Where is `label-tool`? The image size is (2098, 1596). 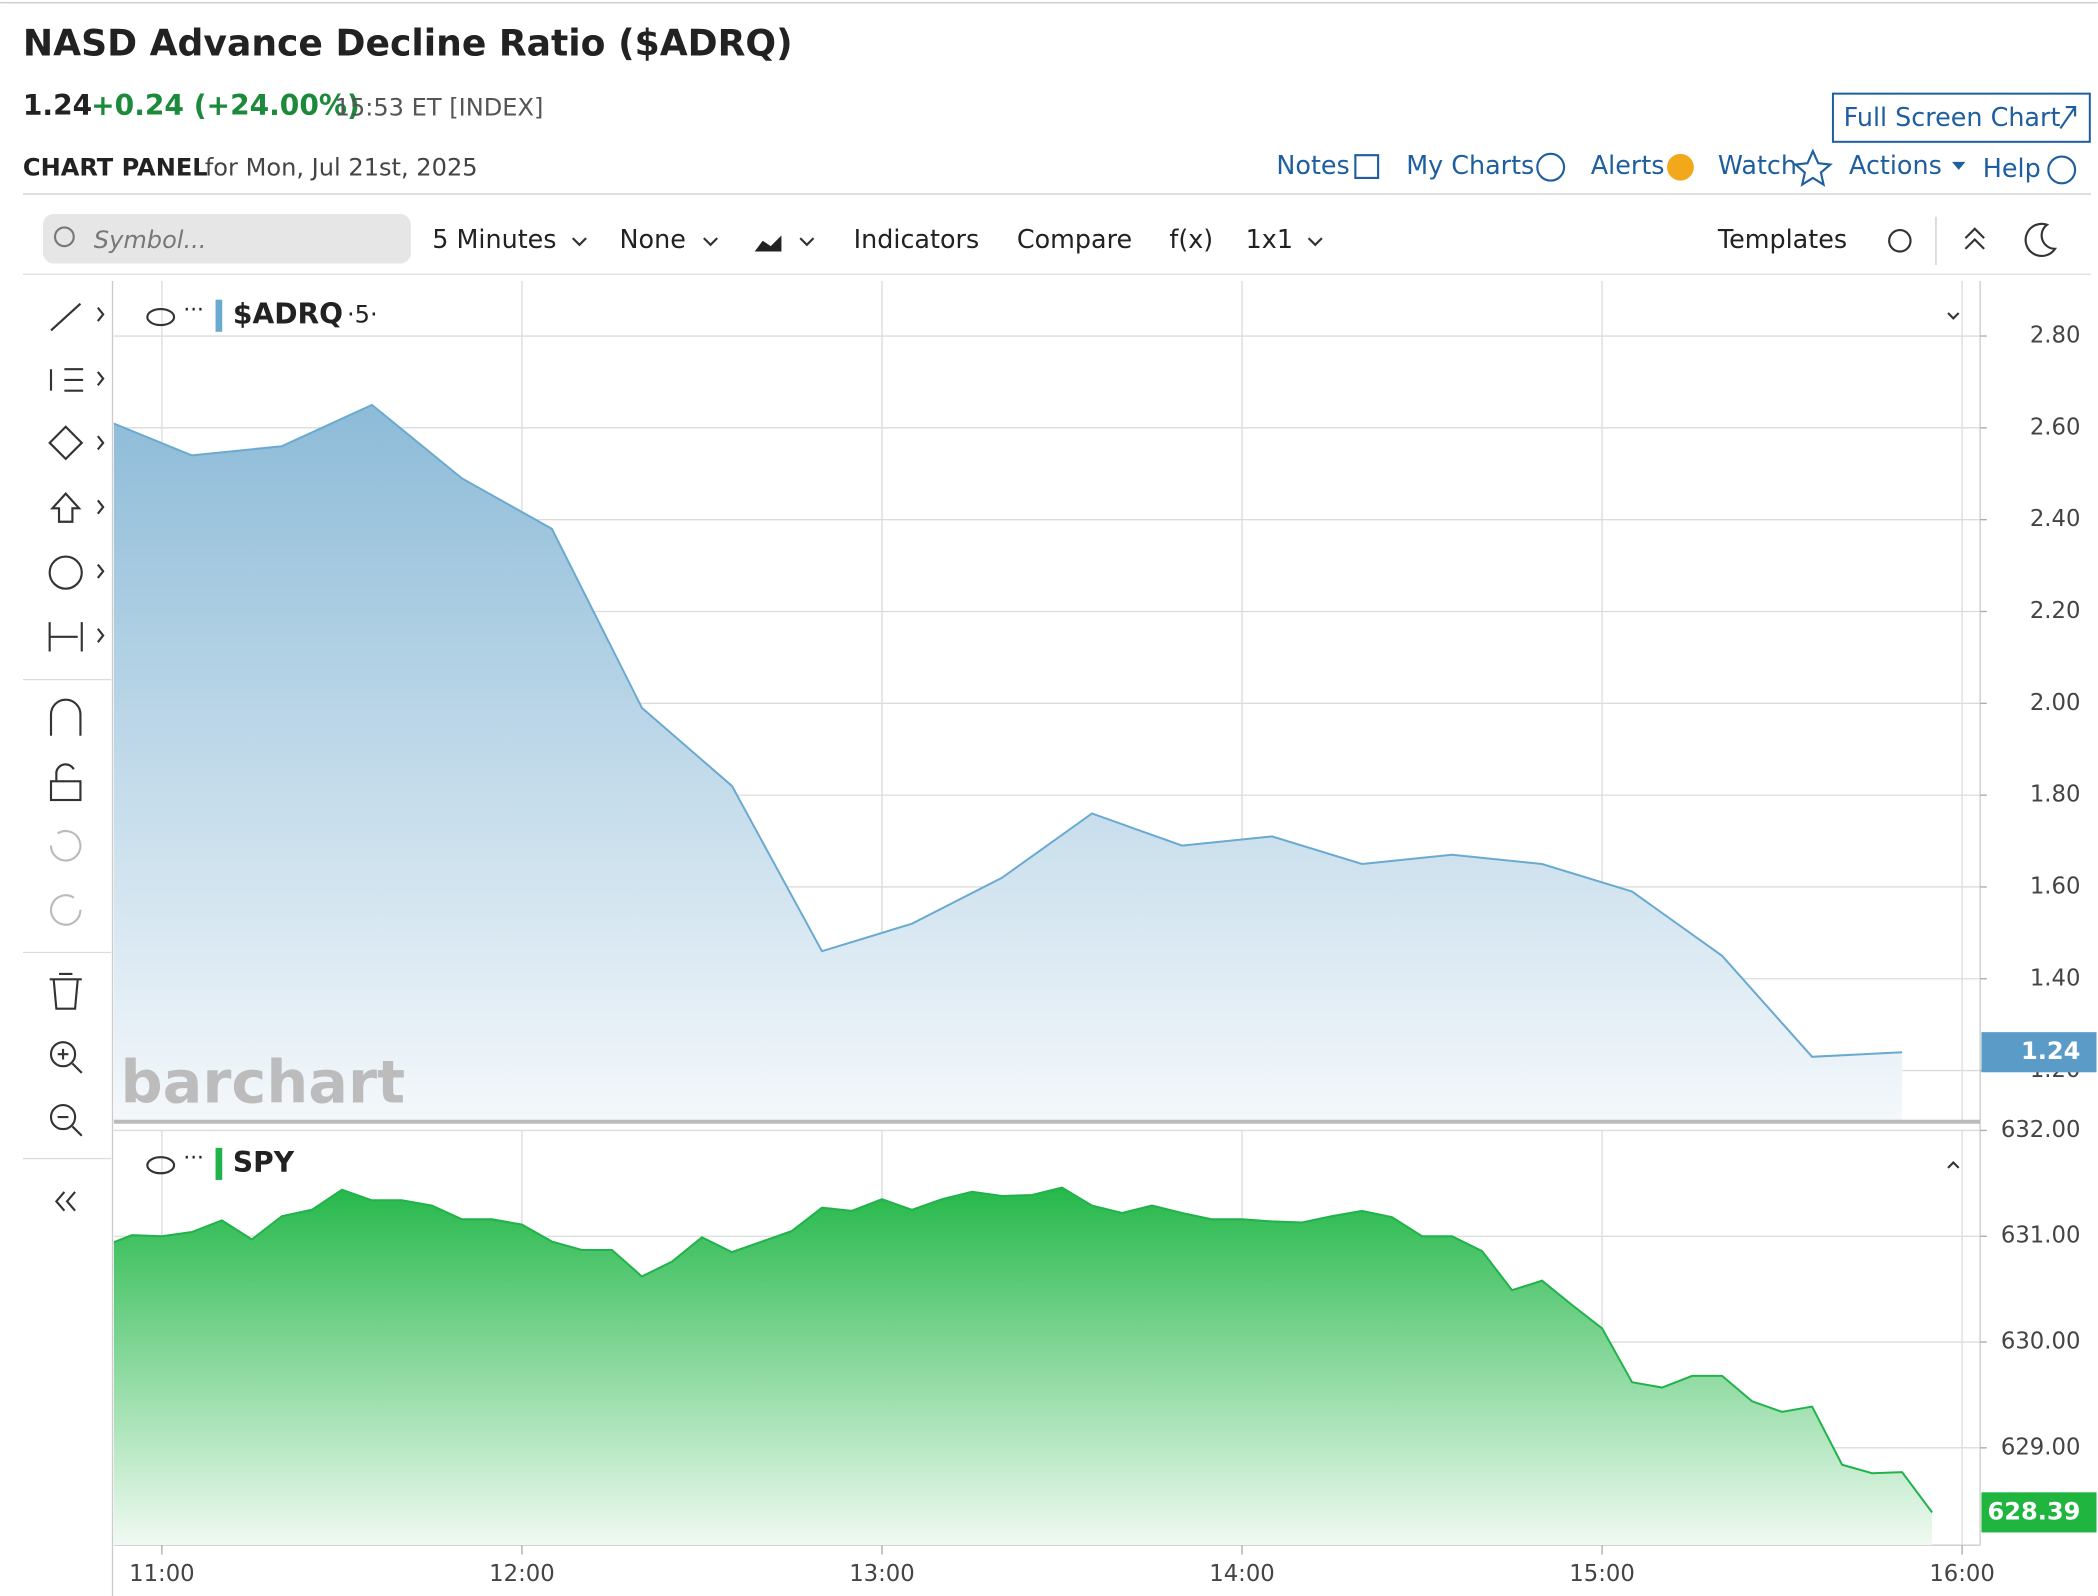 label-tool is located at coordinates (65, 572).